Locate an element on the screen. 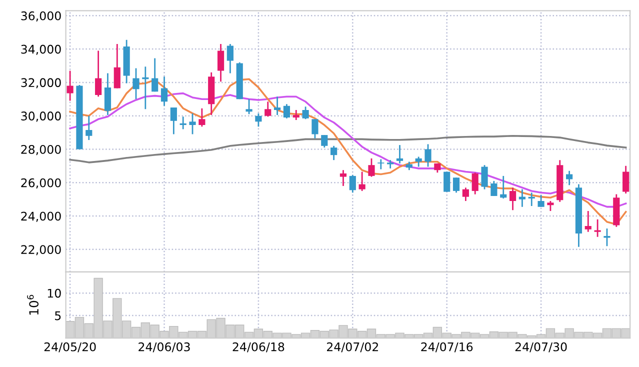  line-series is located at coordinates (348, 149).